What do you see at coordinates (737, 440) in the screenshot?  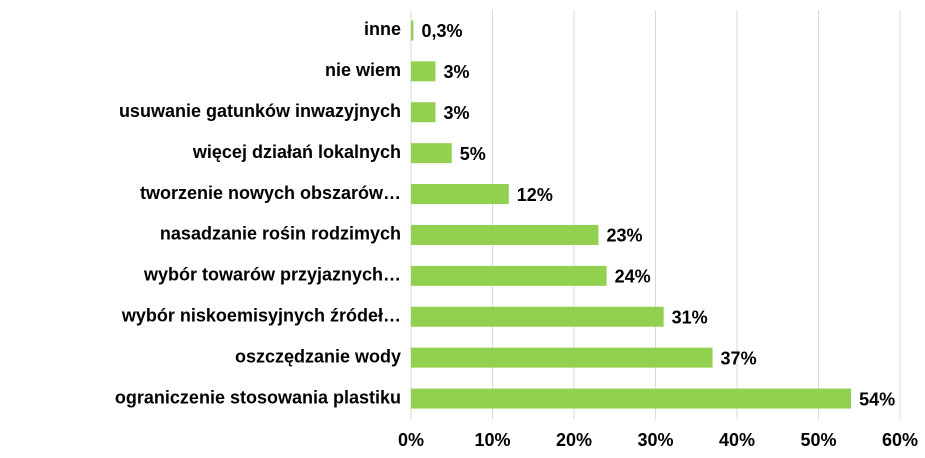 I see `x-tick-label: 40%` at bounding box center [737, 440].